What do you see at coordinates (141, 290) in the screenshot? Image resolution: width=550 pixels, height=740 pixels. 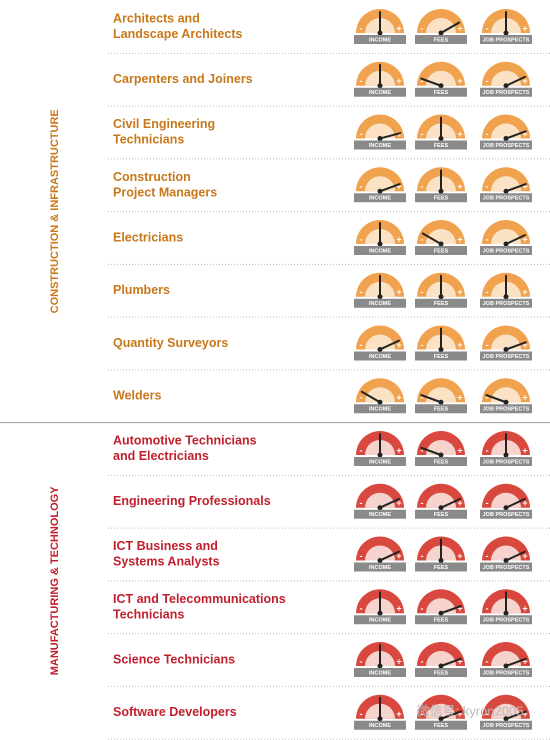 I see `occupation-title: Plumbers` at bounding box center [141, 290].